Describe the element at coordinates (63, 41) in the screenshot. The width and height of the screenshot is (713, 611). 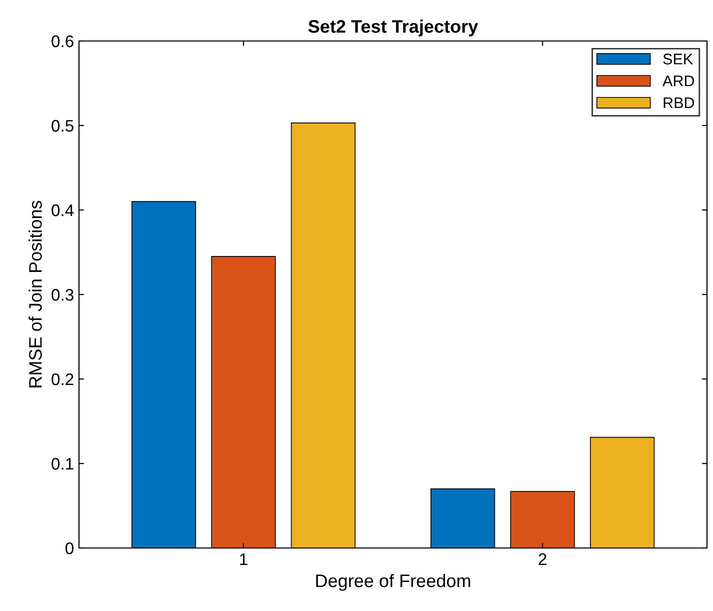
I see `y-tick-label: 0.6` at that location.